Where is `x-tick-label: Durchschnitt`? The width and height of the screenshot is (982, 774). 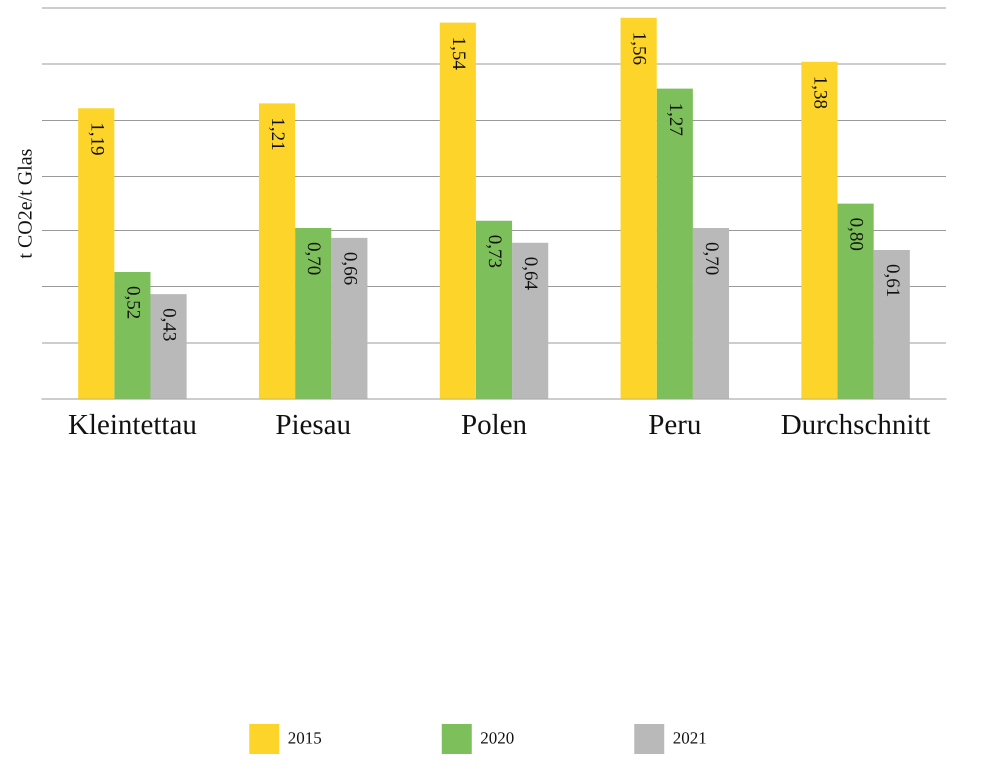 x-tick-label: Durchschnitt is located at coordinates (855, 425).